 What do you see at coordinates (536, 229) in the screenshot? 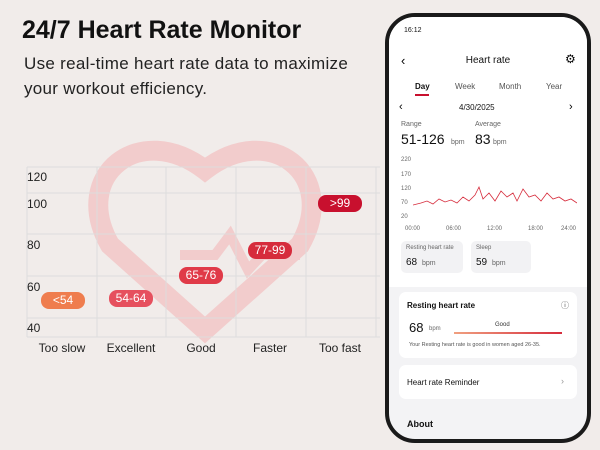
I see `chart-x: 18:00` at bounding box center [536, 229].